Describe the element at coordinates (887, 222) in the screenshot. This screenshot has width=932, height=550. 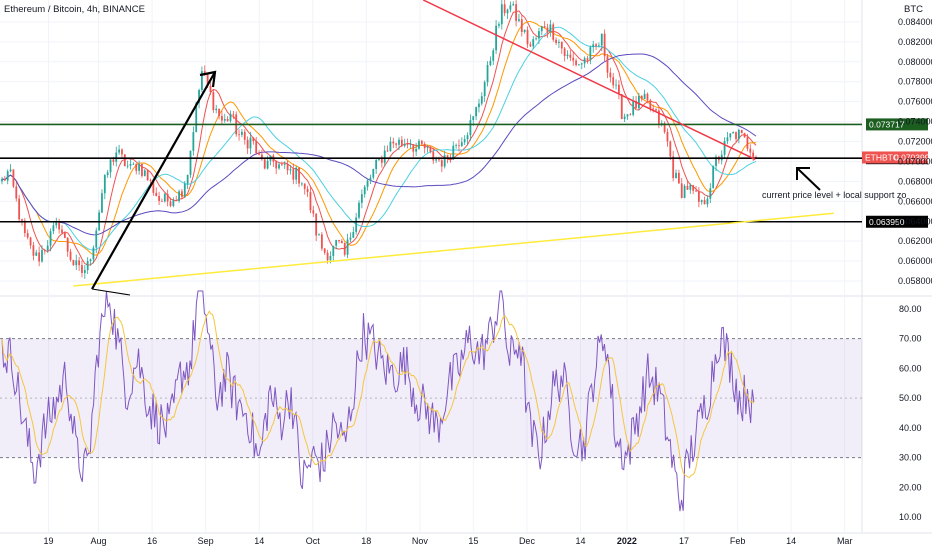
I see `level-tag-value: 0.063950` at that location.